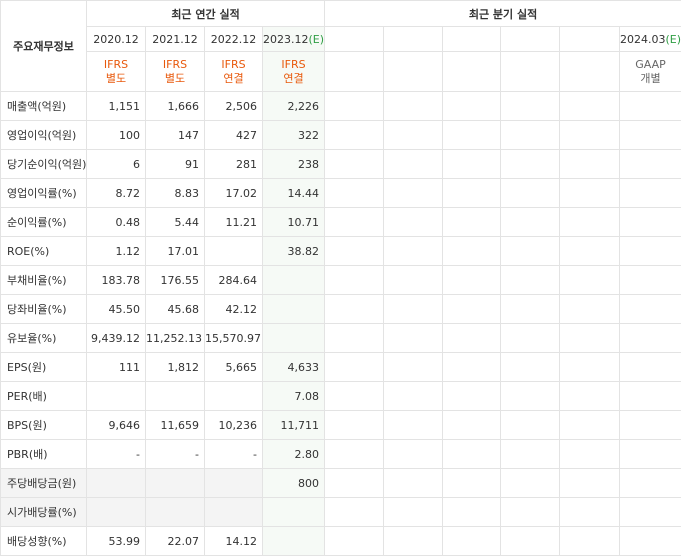  Describe the element at coordinates (340, 251) in the screenshot. I see `table-row: ROE(%) 1.12 17.01 38.82` at that location.